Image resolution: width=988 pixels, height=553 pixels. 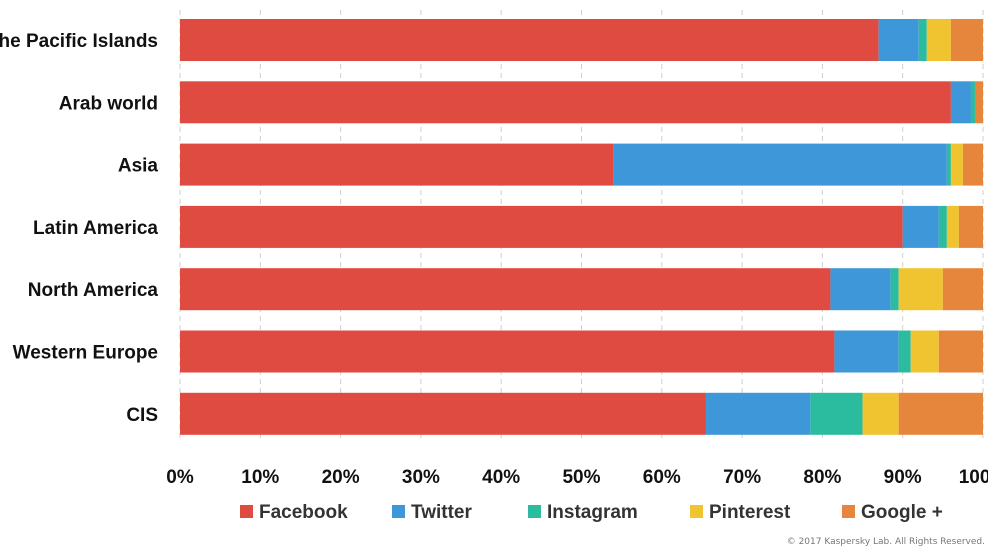 What do you see at coordinates (303, 512) in the screenshot?
I see `legend-label: Facebook` at bounding box center [303, 512].